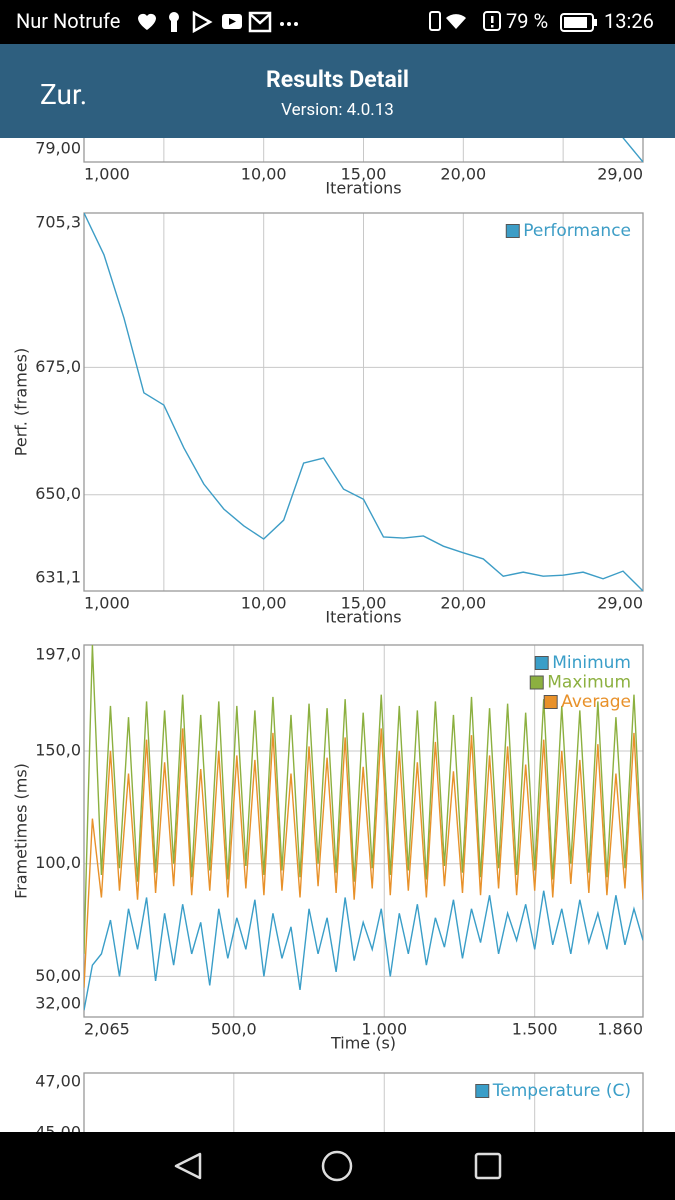 Image resolution: width=675 pixels, height=1200 pixels. What do you see at coordinates (202, 22) in the screenshot?
I see `play-icon` at bounding box center [202, 22].